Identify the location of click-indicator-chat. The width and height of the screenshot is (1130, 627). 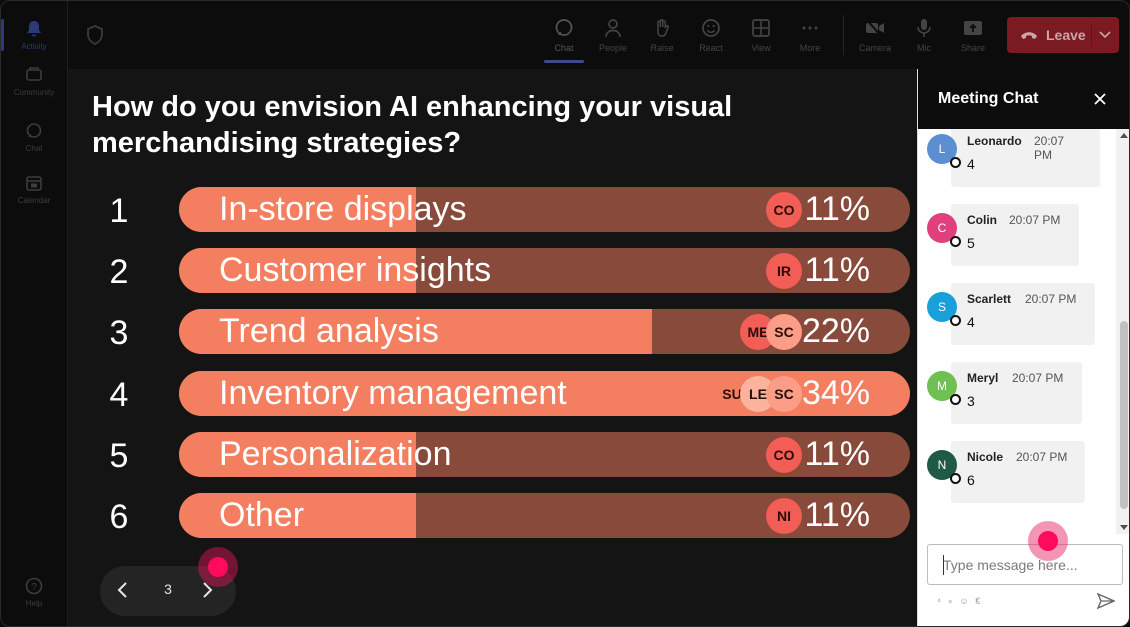
(1048, 541).